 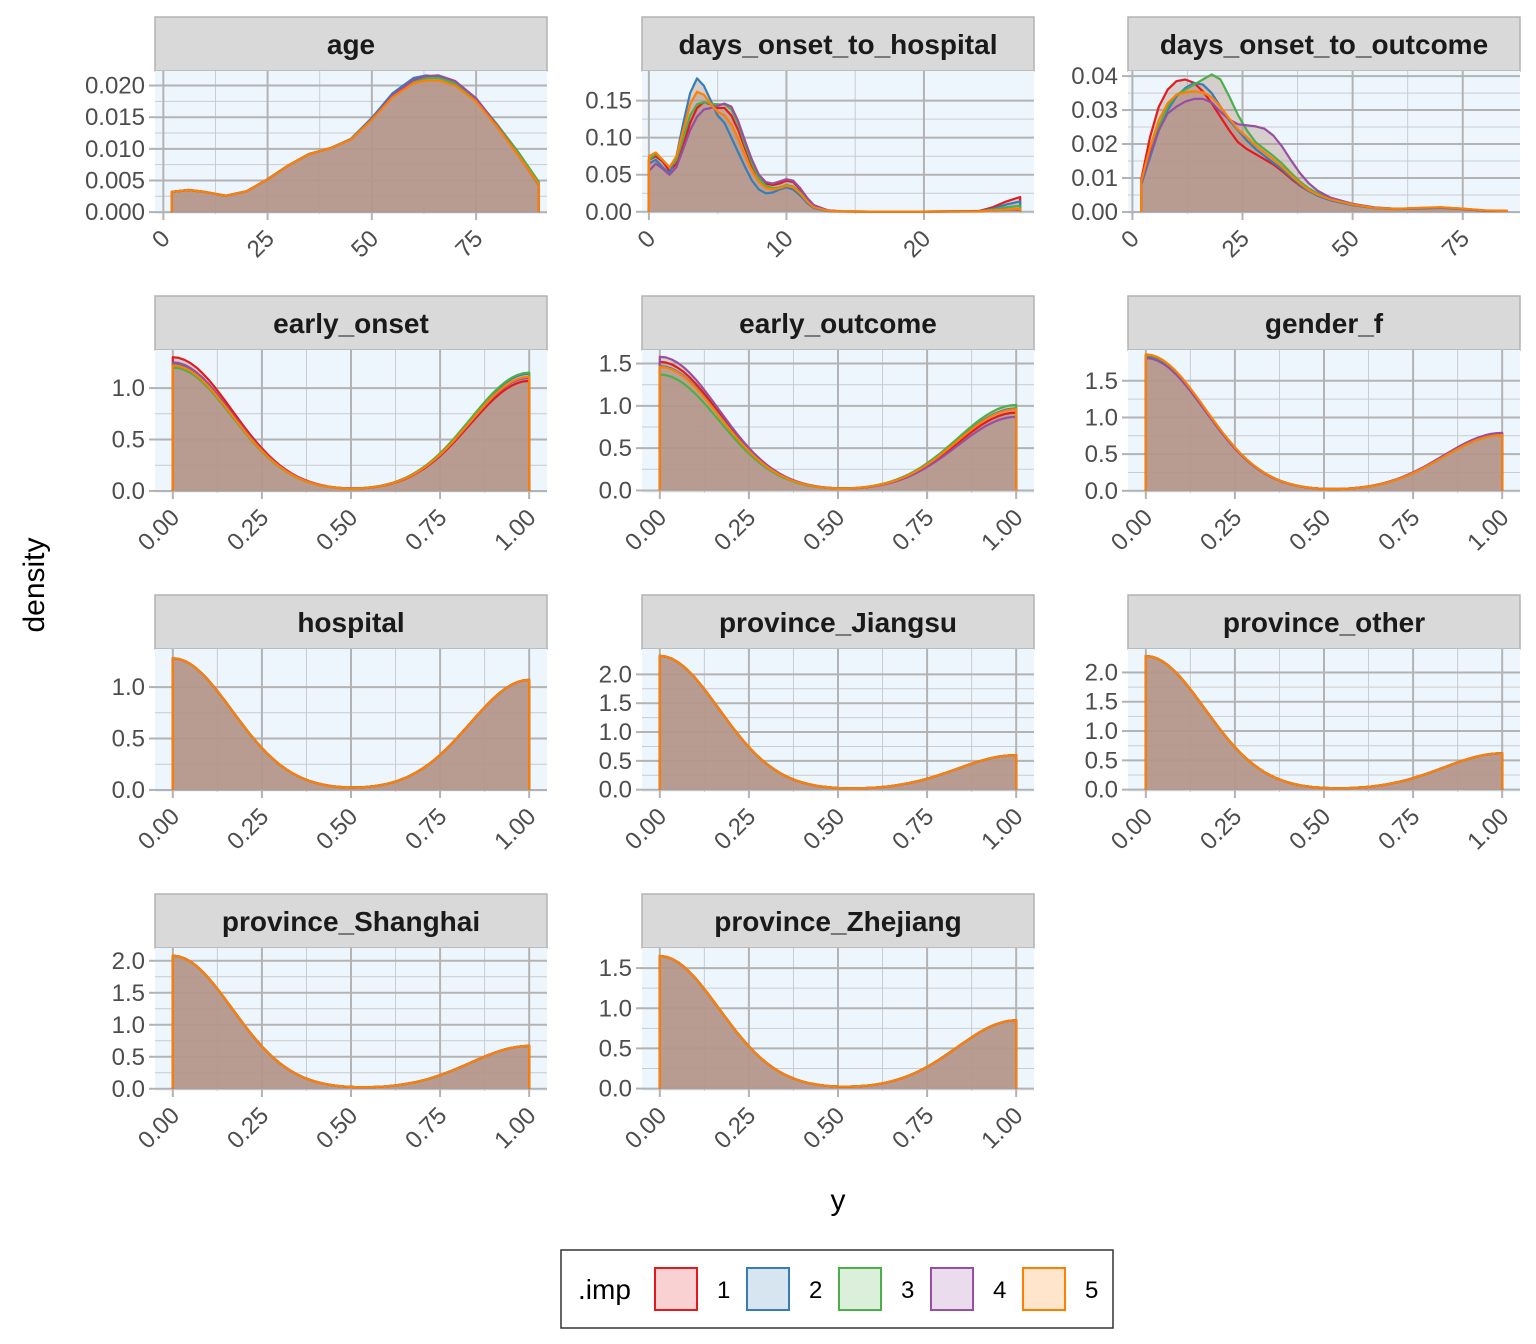 What do you see at coordinates (1094, 110) in the screenshot?
I see `y-tick-label: 0.03` at bounding box center [1094, 110].